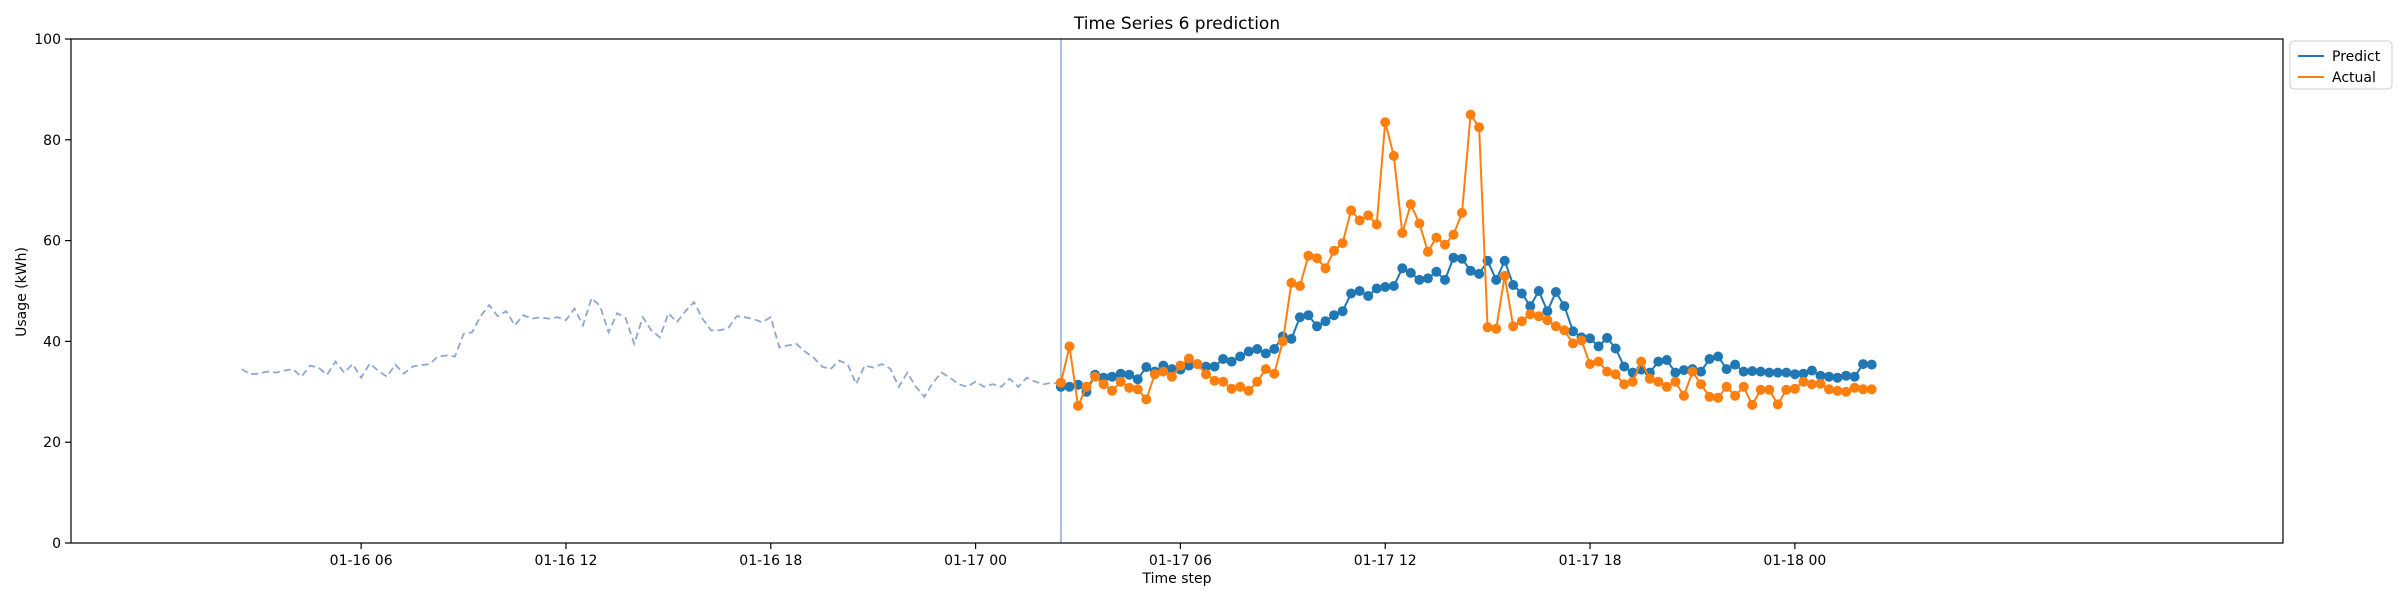 This screenshot has width=2400, height=604. I want to click on legend-label-predict: Predict, so click(2356, 57).